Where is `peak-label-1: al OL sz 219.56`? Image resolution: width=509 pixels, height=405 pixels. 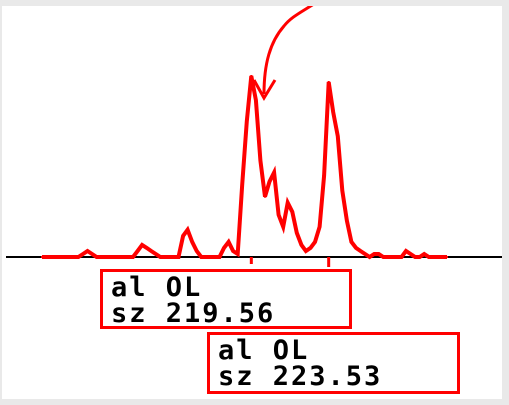 peak-label-1: al OL sz 219.56 is located at coordinates (226, 299).